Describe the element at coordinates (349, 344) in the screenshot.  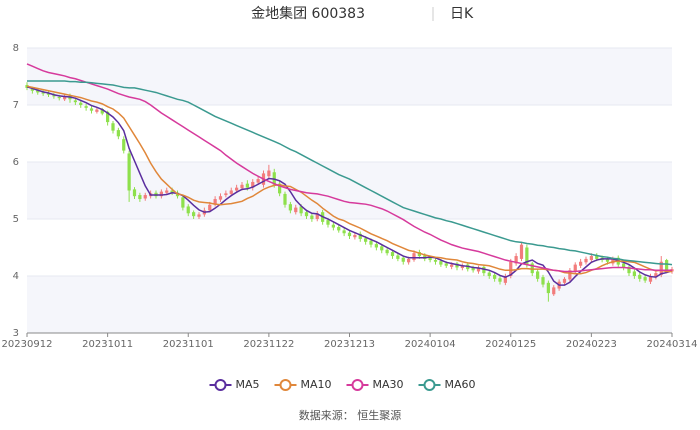
I see `x-tick-label: 20231213` at that location.